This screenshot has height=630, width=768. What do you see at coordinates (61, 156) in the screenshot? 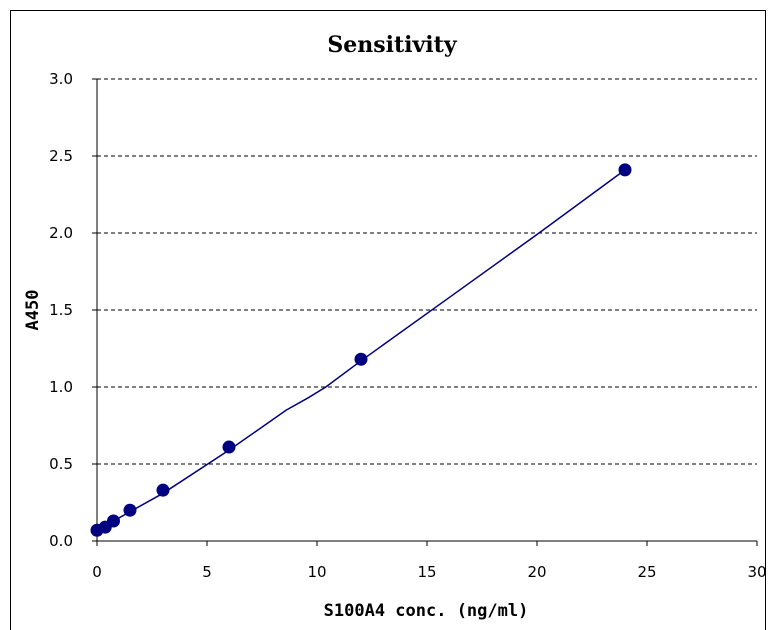
I see `y-tick-label: 2.5` at bounding box center [61, 156].